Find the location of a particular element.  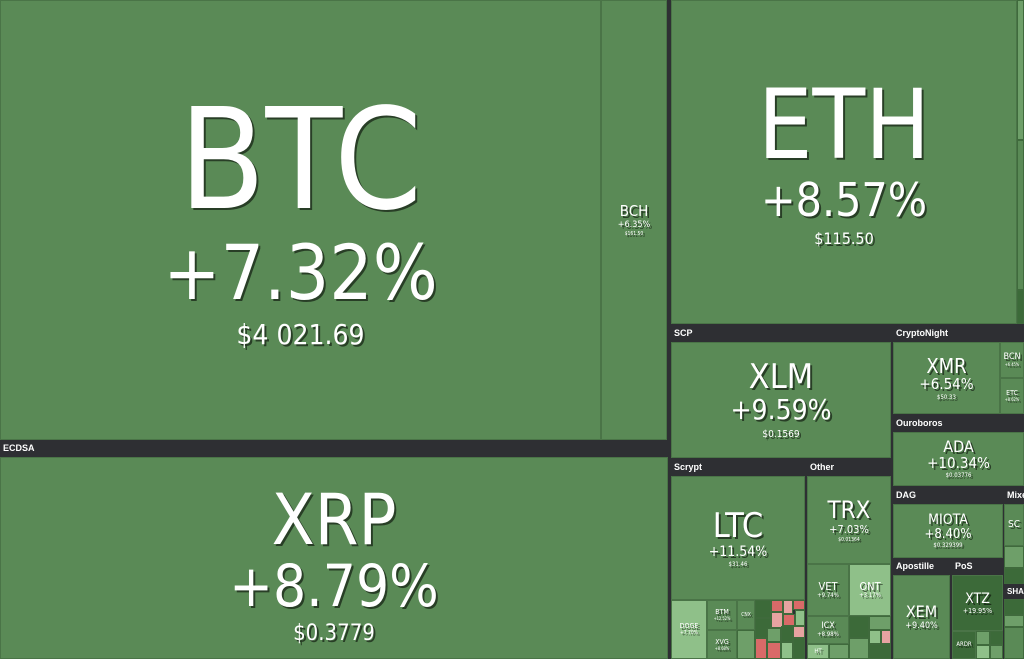

tile-xlm-symbol: XLM is located at coordinates (781, 377).